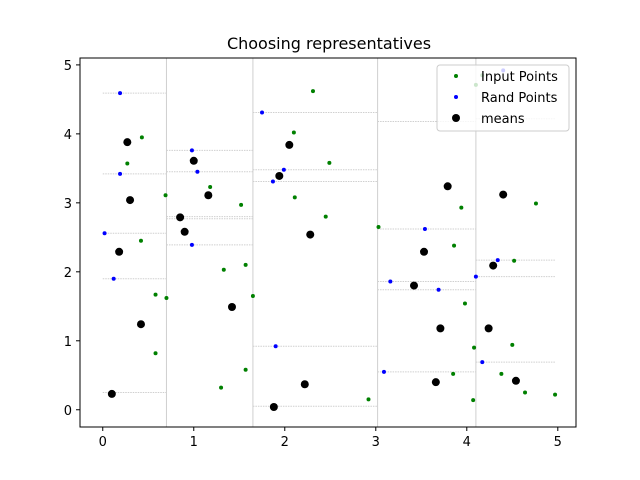 This screenshot has height=480, width=640. What do you see at coordinates (467, 442) in the screenshot?
I see `x-tick-label: 4` at bounding box center [467, 442].